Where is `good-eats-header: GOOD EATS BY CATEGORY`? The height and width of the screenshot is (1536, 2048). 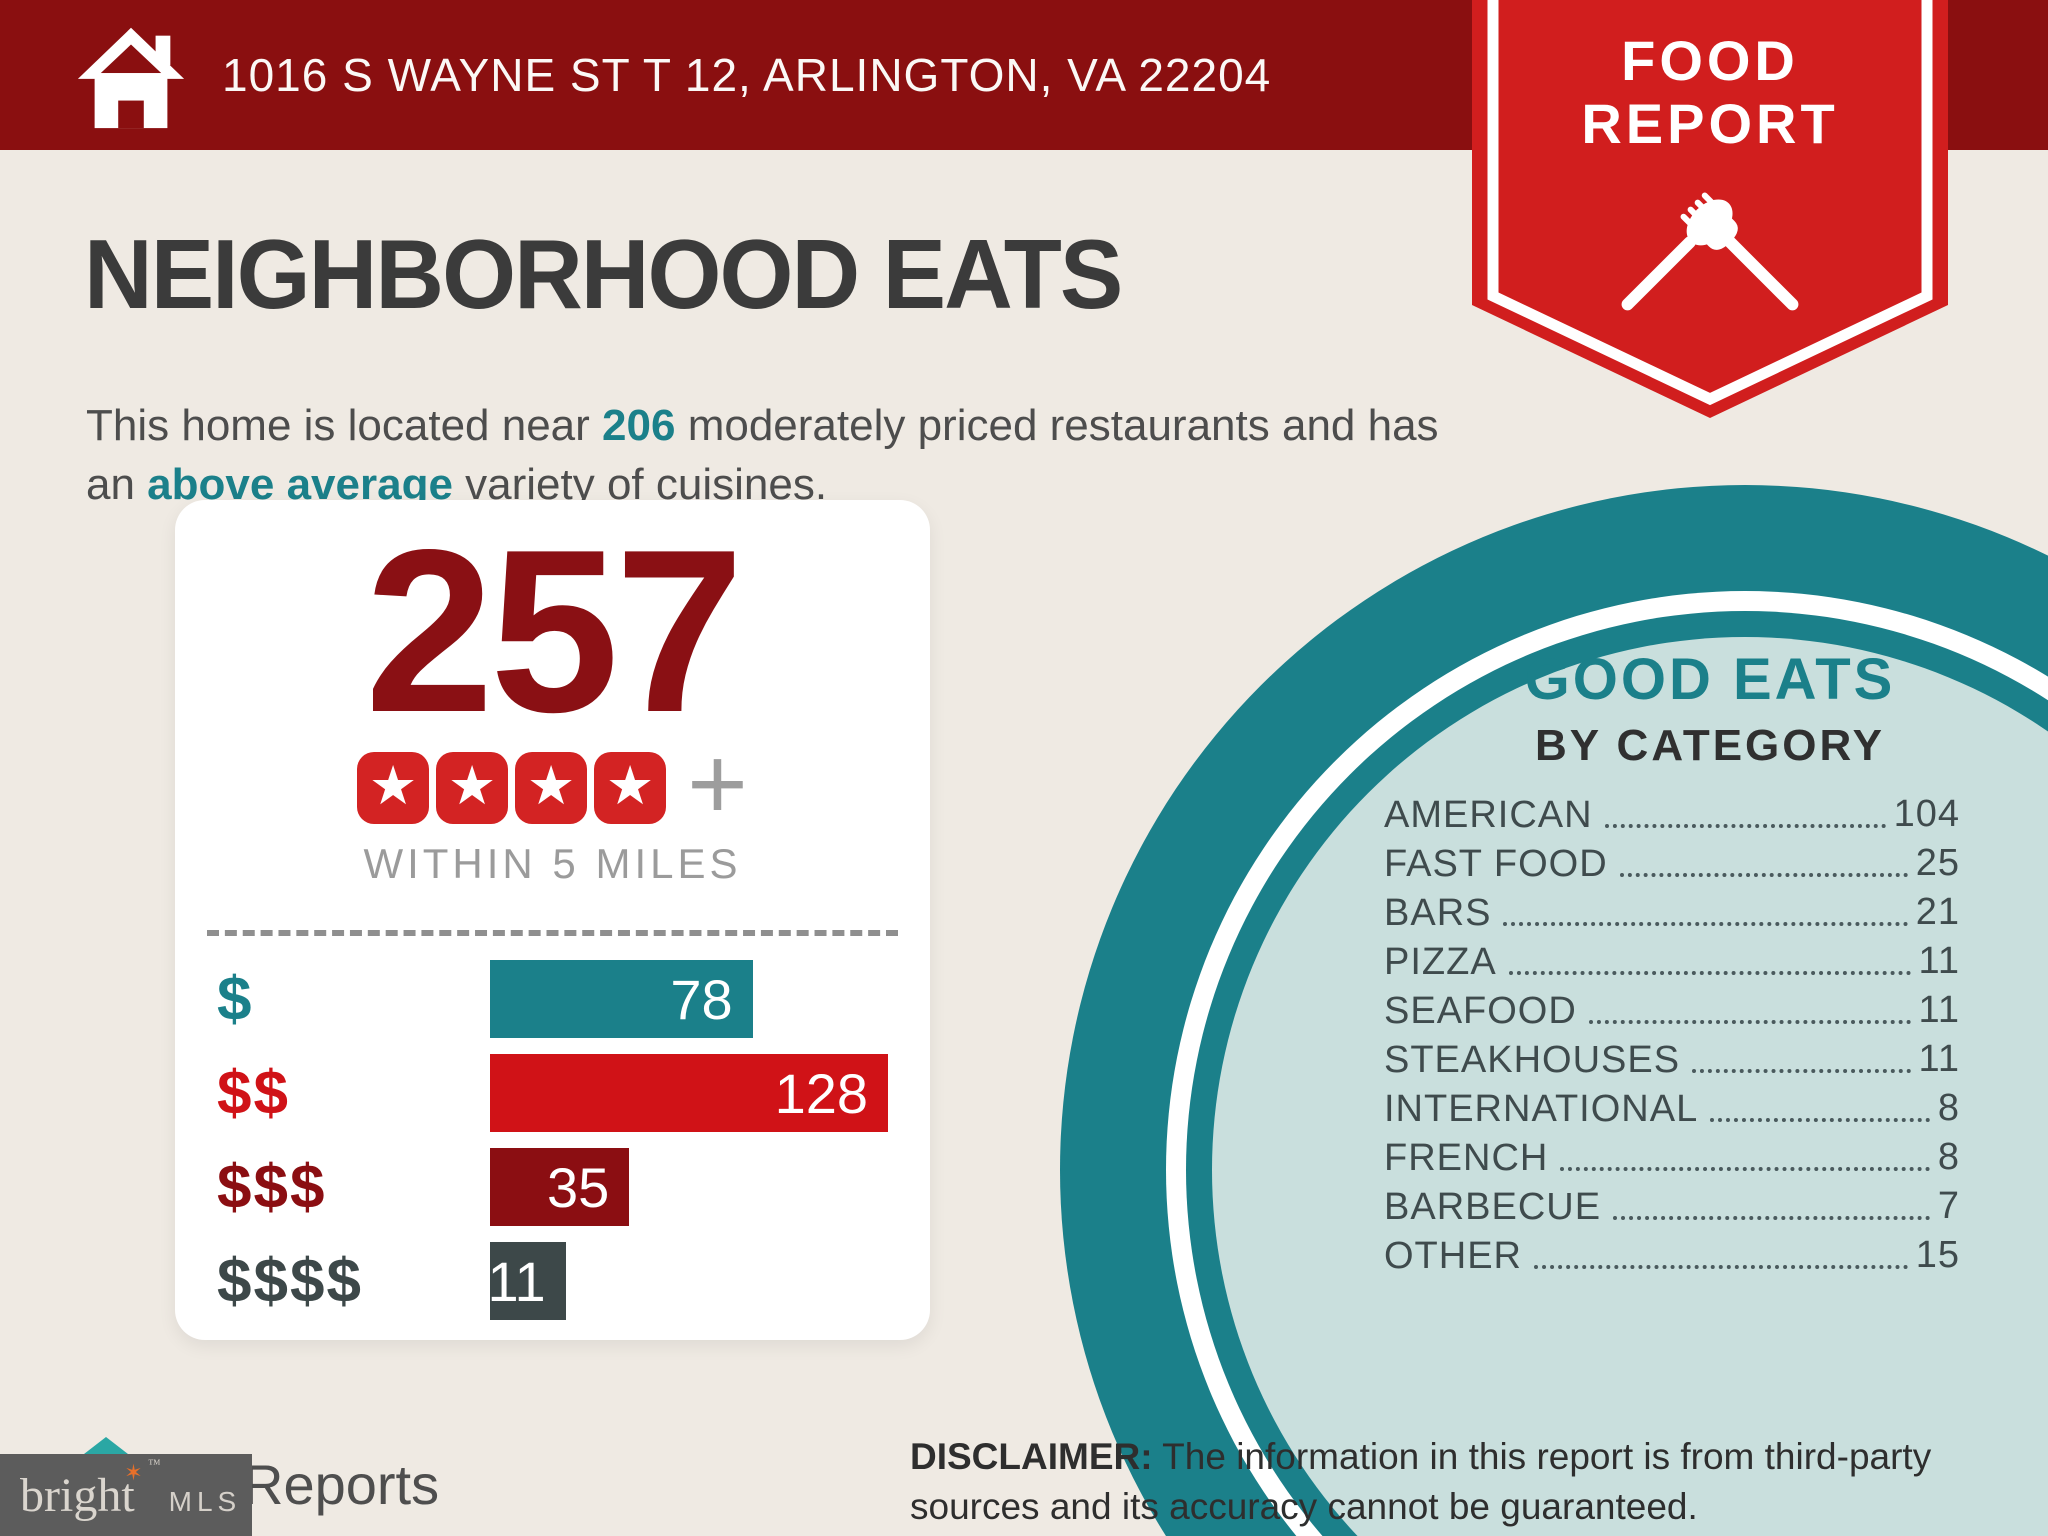
good-eats-header: GOOD EATS BY CATEGORY is located at coordinates (1710, 708).